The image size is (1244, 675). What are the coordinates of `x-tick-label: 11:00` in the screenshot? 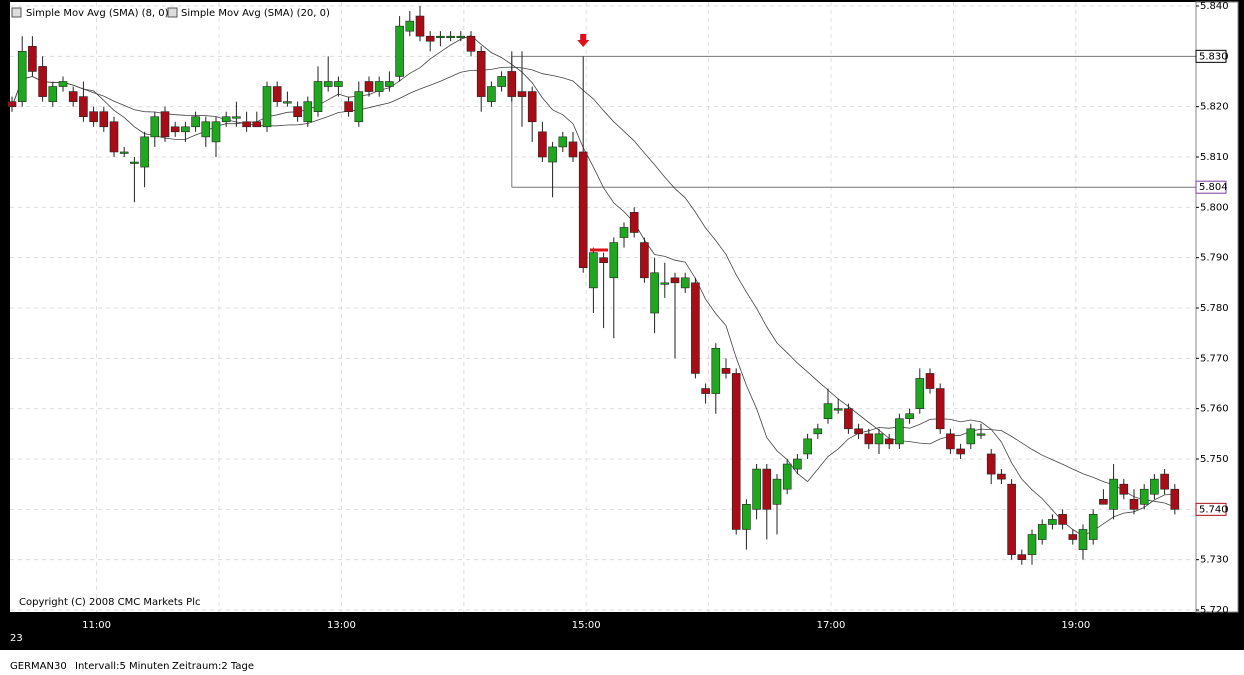 It's located at (96, 625).